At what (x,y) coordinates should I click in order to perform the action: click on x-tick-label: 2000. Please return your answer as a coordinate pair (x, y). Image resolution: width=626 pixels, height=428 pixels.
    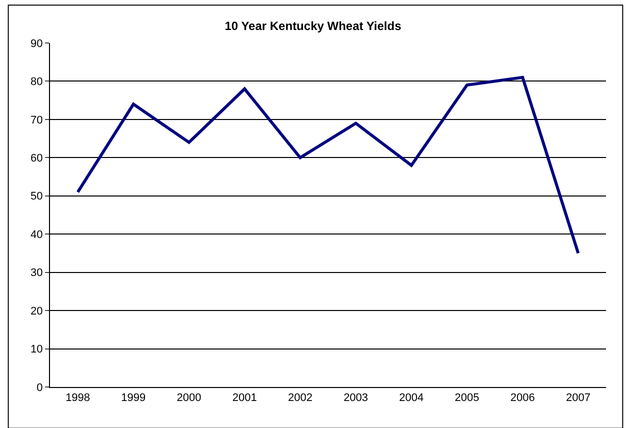
    Looking at the image, I should click on (189, 398).